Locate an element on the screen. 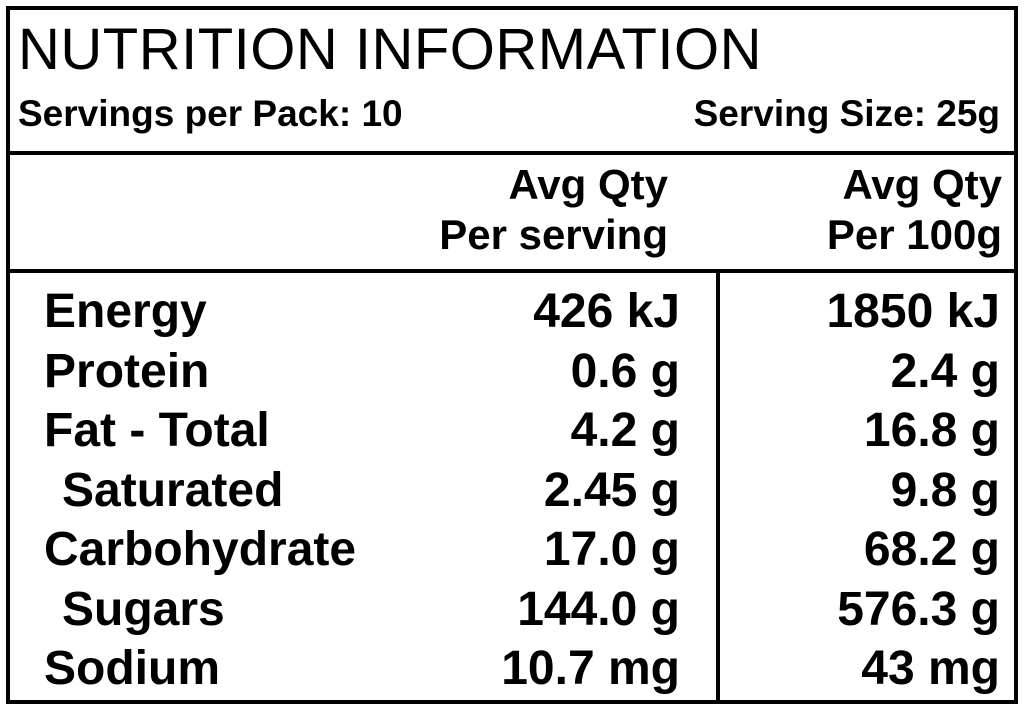  table-row-sodium: Sodium 10.7 mg 43 mg is located at coordinates (512, 669).